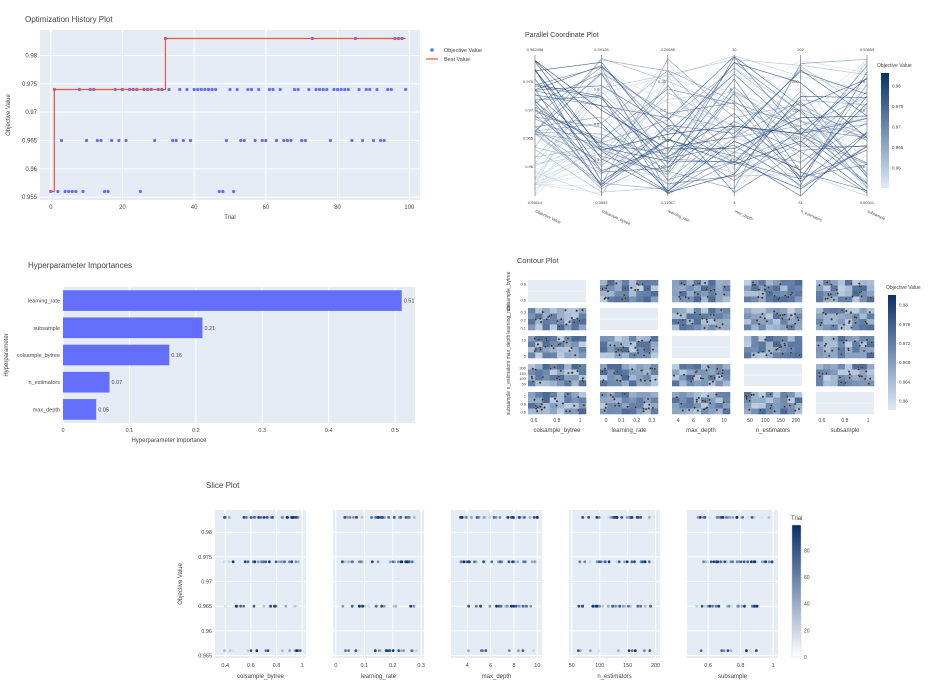  What do you see at coordinates (905, 343) in the screenshot?
I see `colorbar-tick-label: 0.972` at bounding box center [905, 343].